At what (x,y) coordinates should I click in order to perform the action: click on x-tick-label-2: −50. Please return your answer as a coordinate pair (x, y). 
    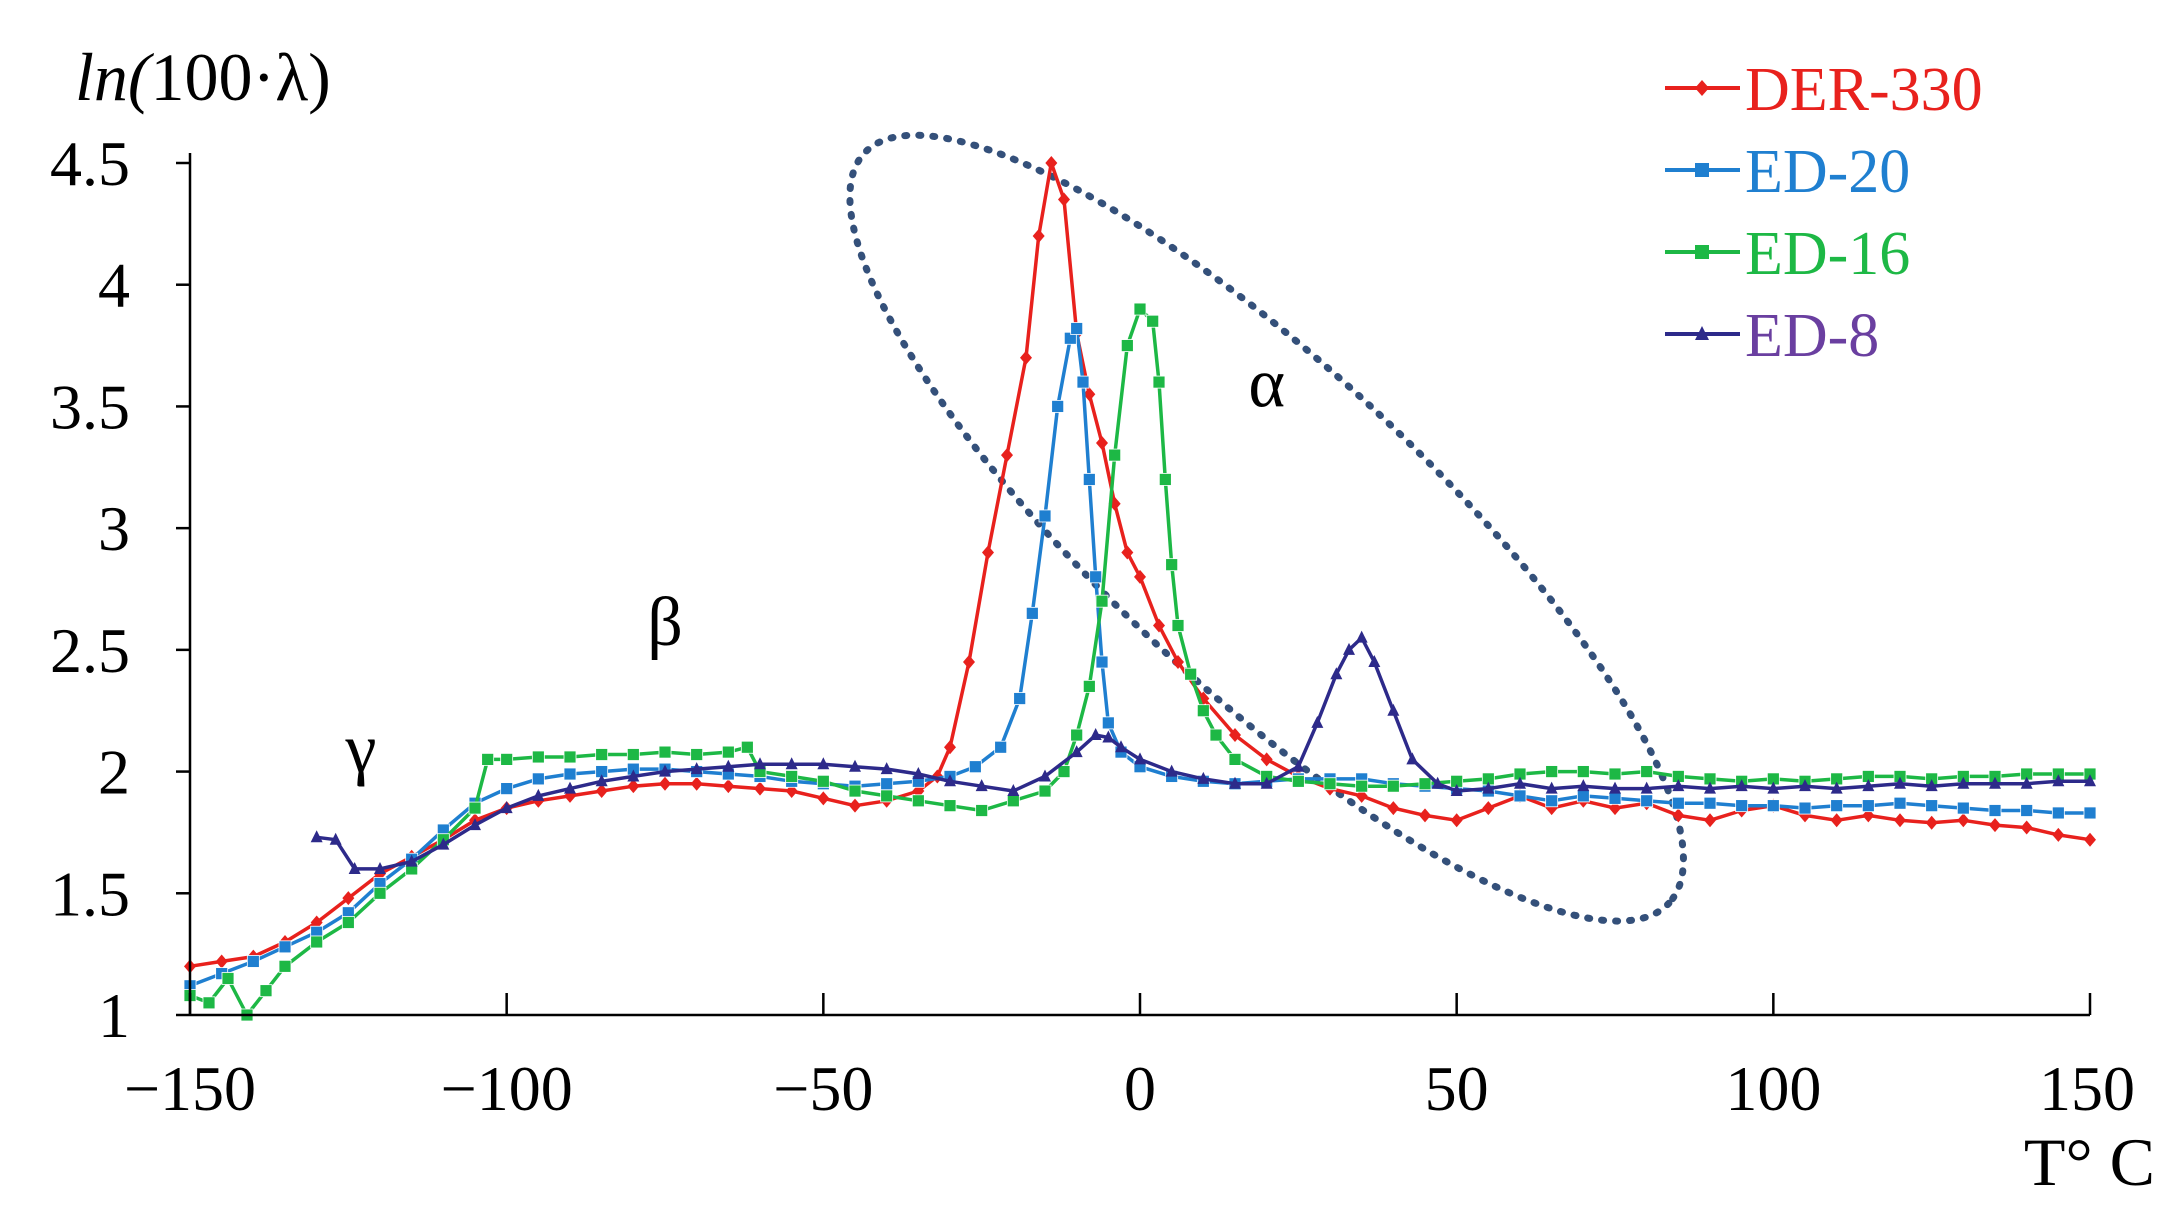
    Looking at the image, I should click on (823, 1088).